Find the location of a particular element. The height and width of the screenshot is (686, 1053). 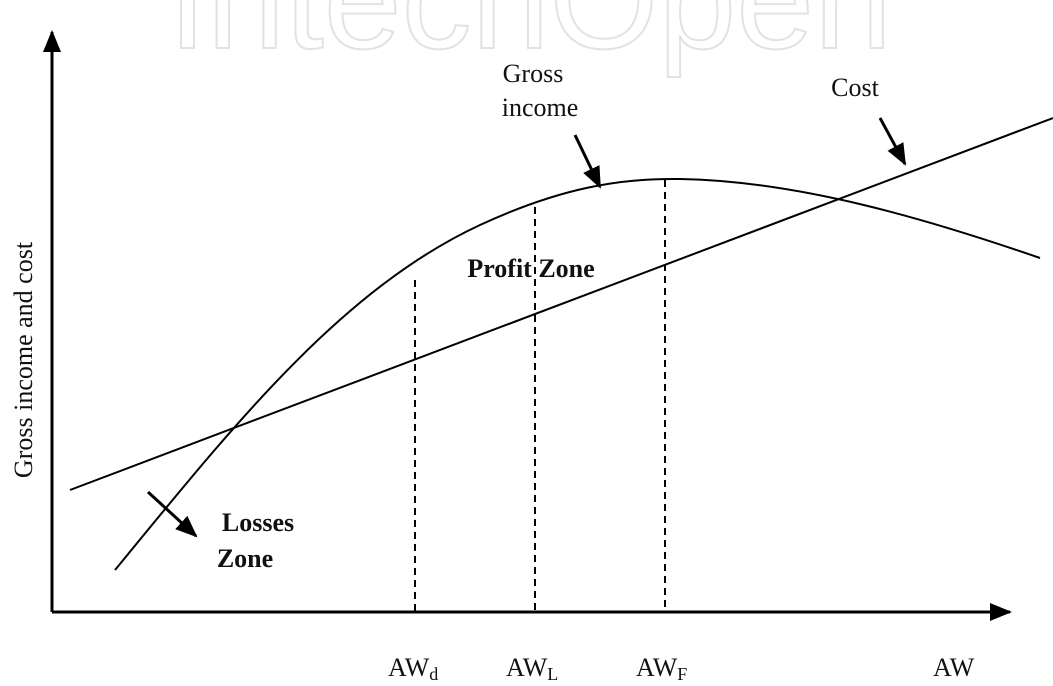

watermark: IntechOpen is located at coordinates (530, 39).